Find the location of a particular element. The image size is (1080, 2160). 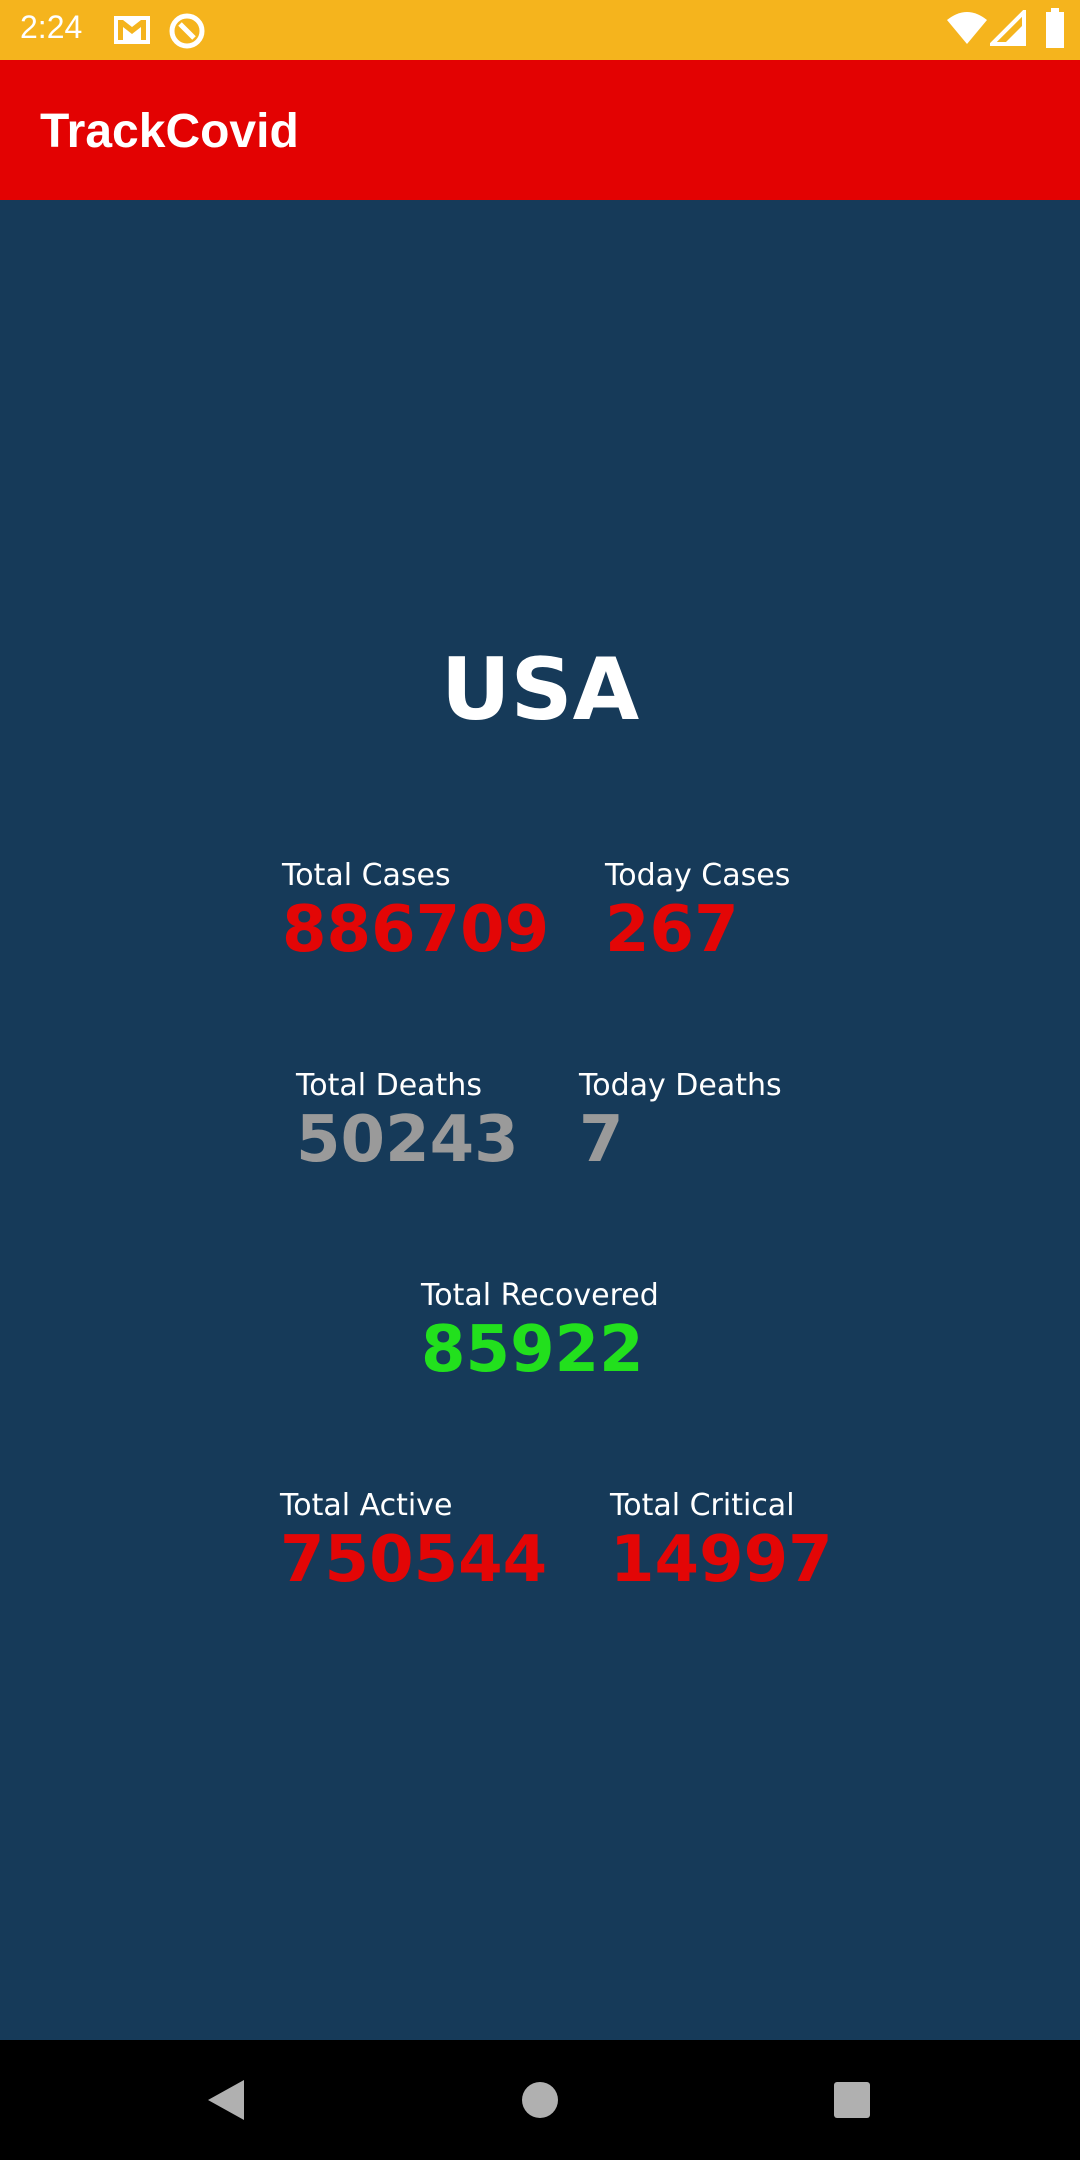

navigation-bar is located at coordinates (540, 2100).